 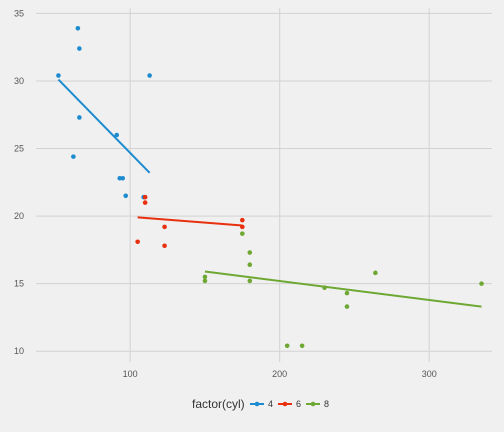 I want to click on legend-item-6: 6, so click(x=289, y=404).